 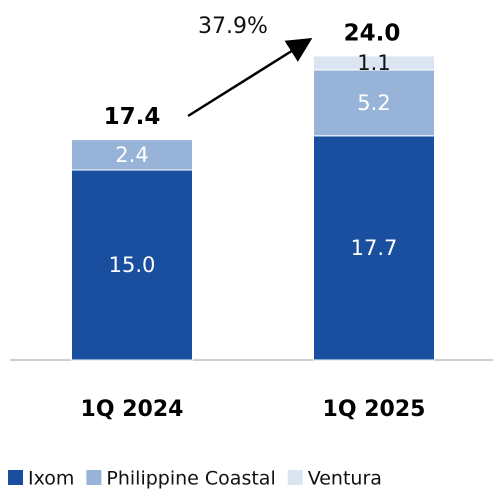 What do you see at coordinates (233, 26) in the screenshot?
I see `growth-annotation: 37.9%` at bounding box center [233, 26].